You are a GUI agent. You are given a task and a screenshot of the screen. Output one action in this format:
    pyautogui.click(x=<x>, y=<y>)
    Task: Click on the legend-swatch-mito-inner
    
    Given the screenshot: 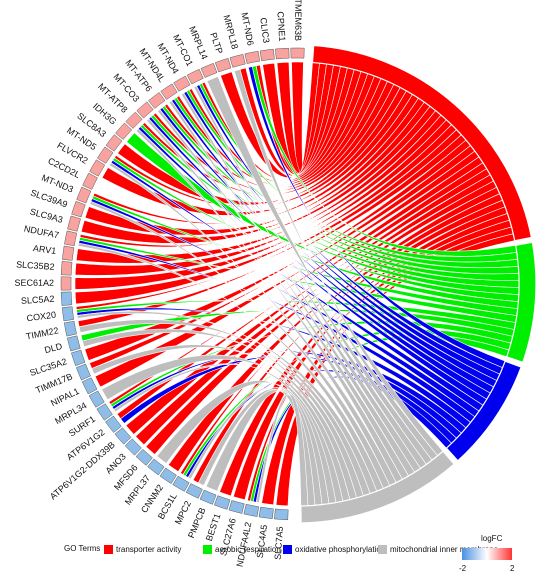 What is the action you would take?
    pyautogui.click(x=382, y=549)
    